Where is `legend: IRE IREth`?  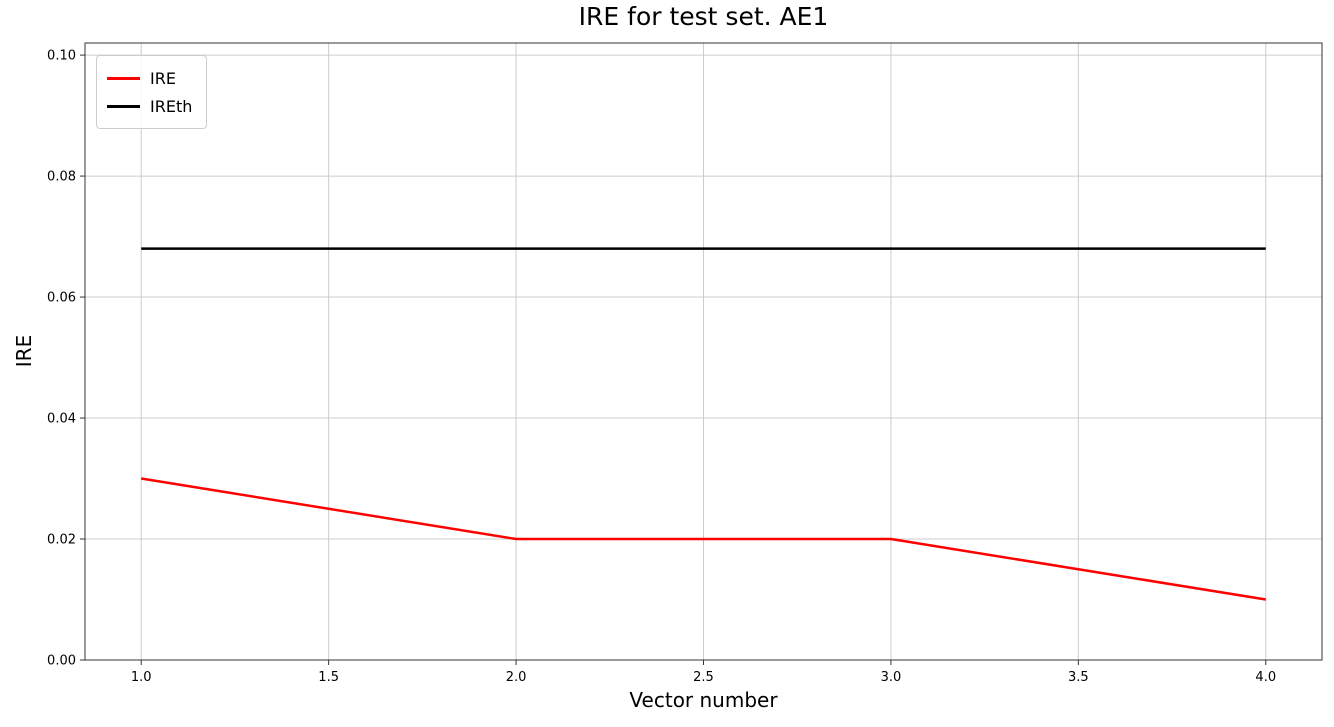 legend: IRE IREth is located at coordinates (152, 92).